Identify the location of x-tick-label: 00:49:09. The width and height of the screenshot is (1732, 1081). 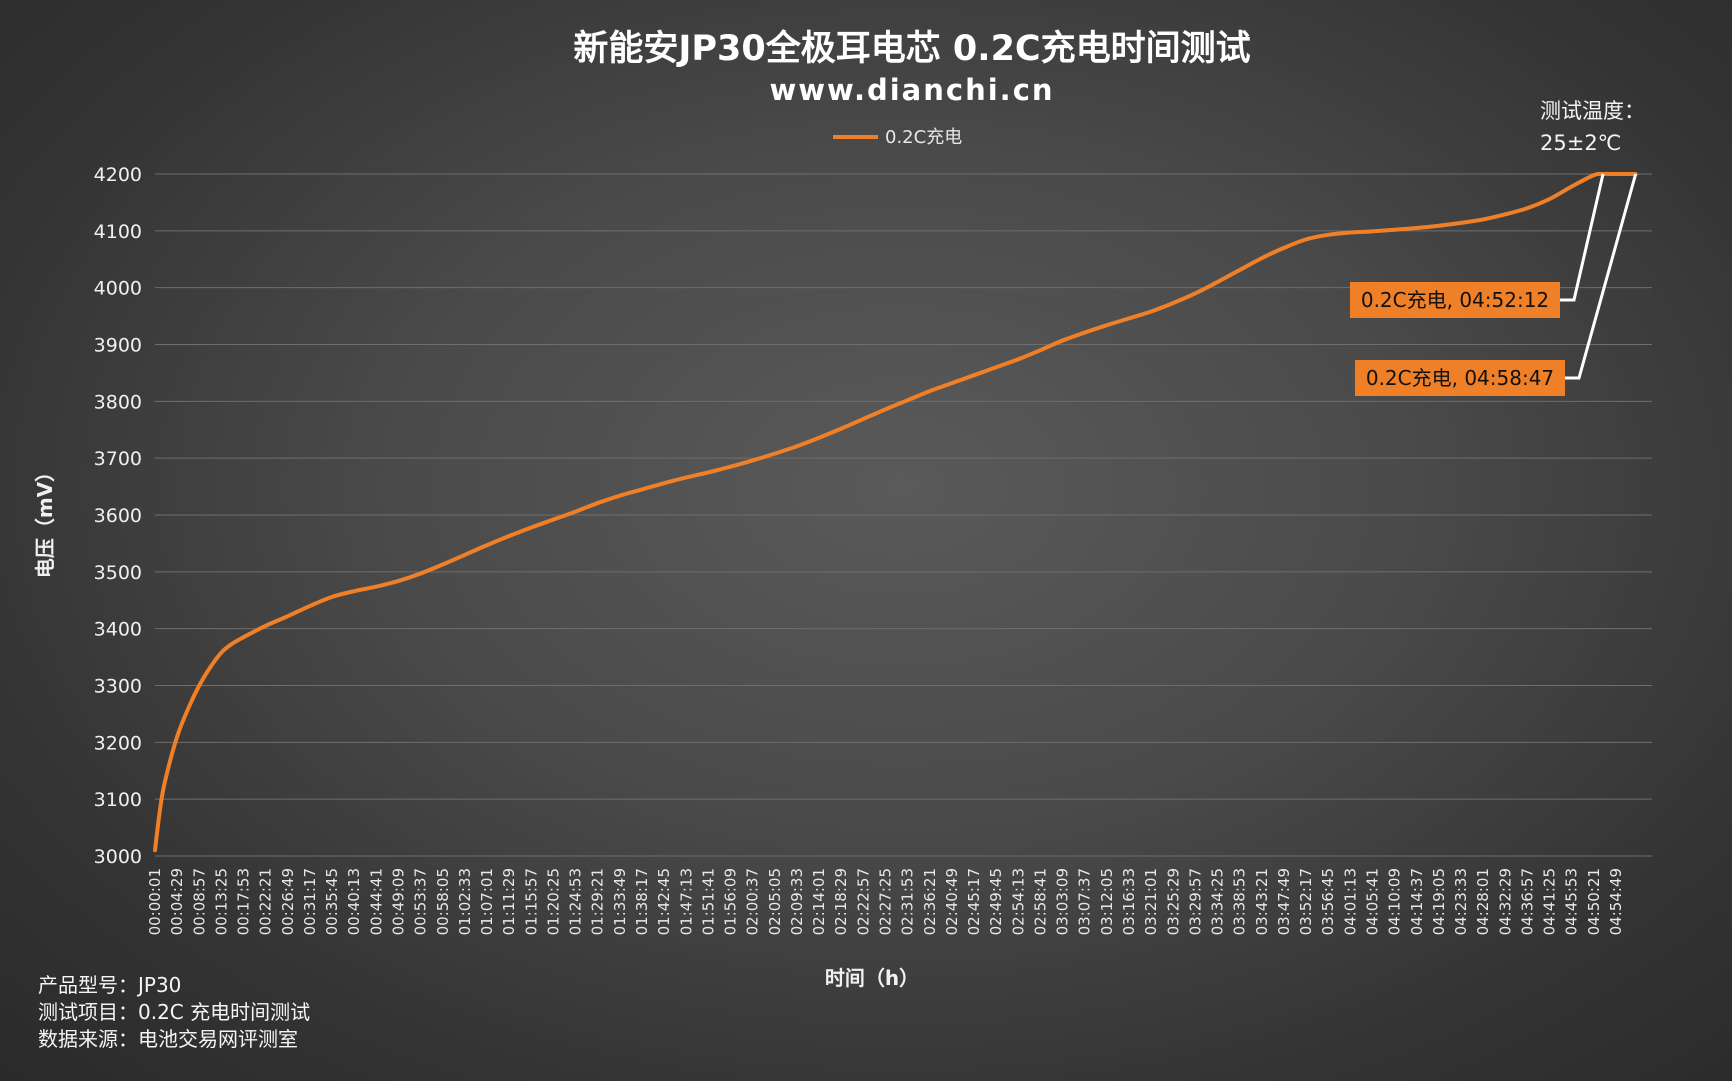
(399, 901).